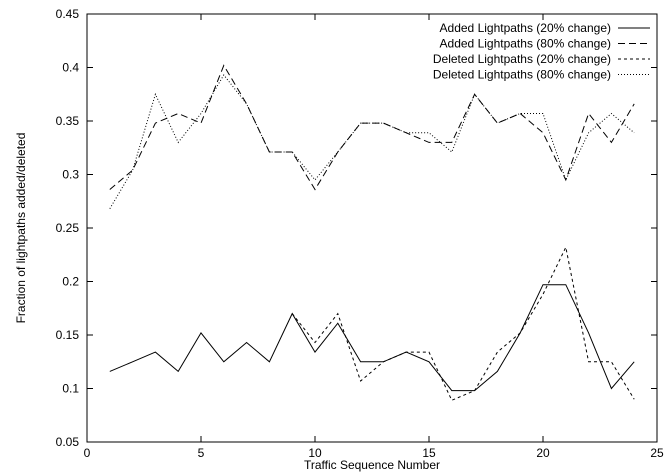 The height and width of the screenshot is (473, 672). What do you see at coordinates (543, 453) in the screenshot?
I see `x-tick-label: 20` at bounding box center [543, 453].